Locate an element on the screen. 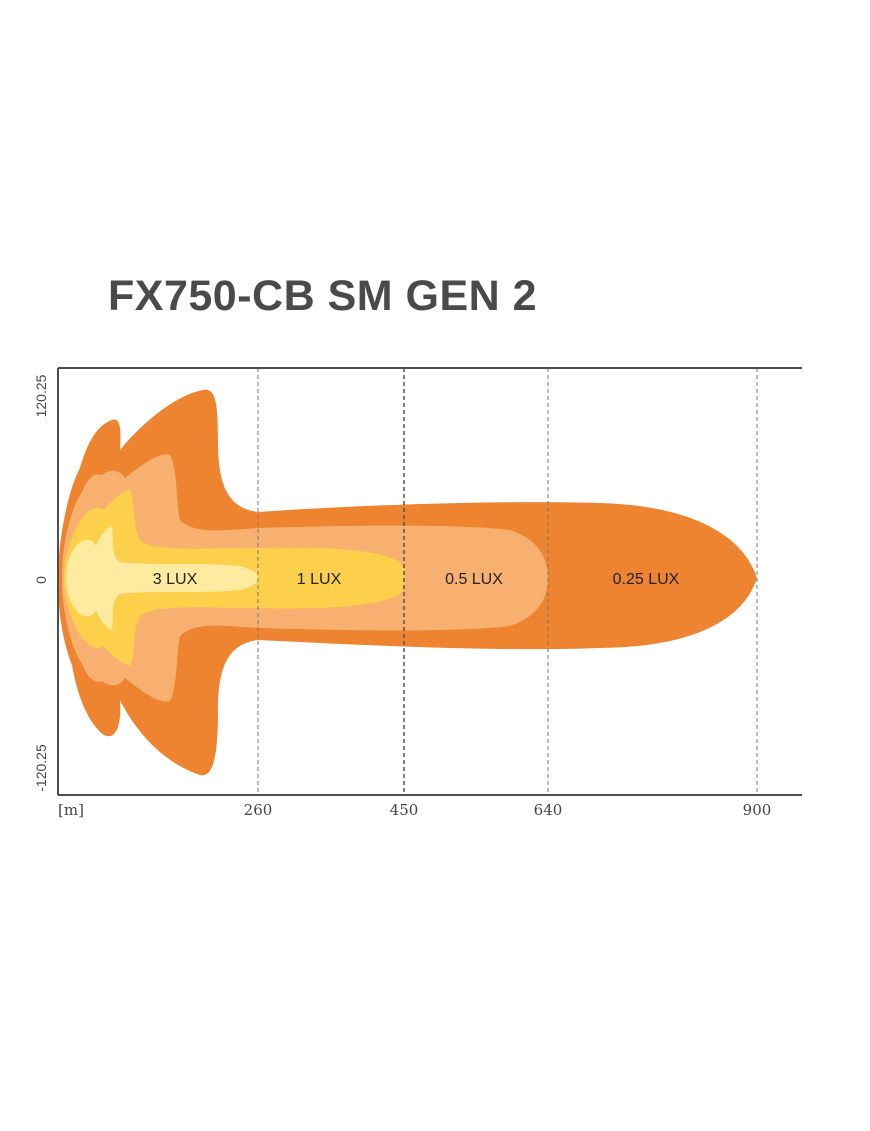  x-unit-label: [m] is located at coordinates (71, 810).